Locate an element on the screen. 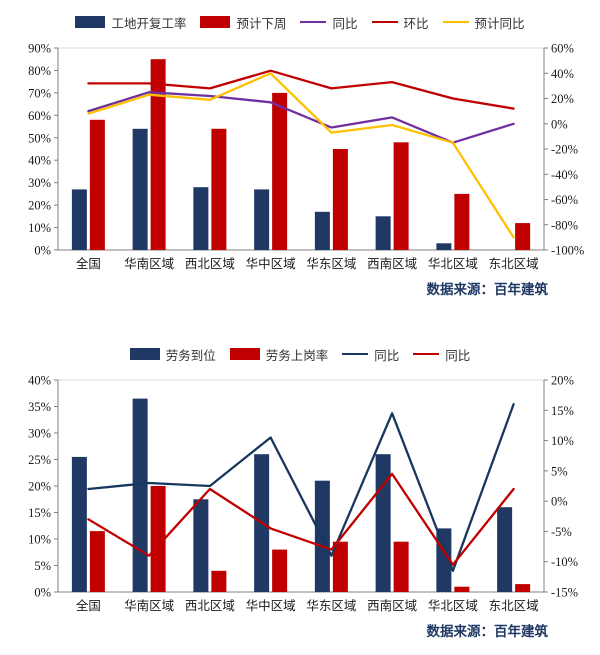 This screenshot has height=655, width=600. legend-item: 预计下周 is located at coordinates (243, 22).